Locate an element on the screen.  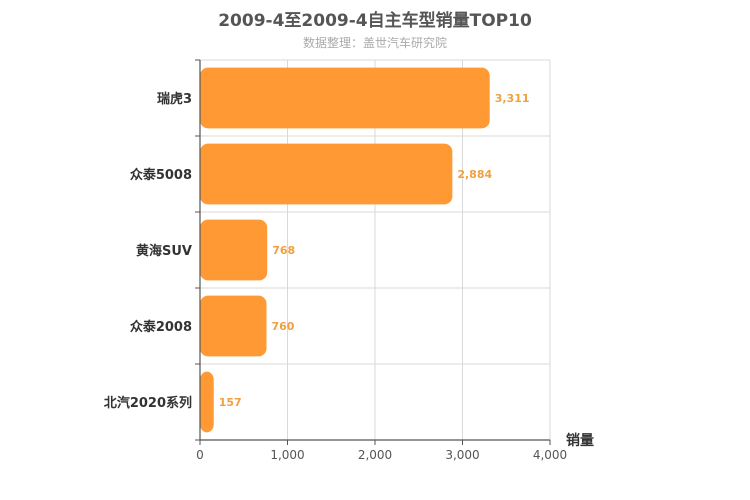
x-tick-label: 1,000 is located at coordinates (287, 455).